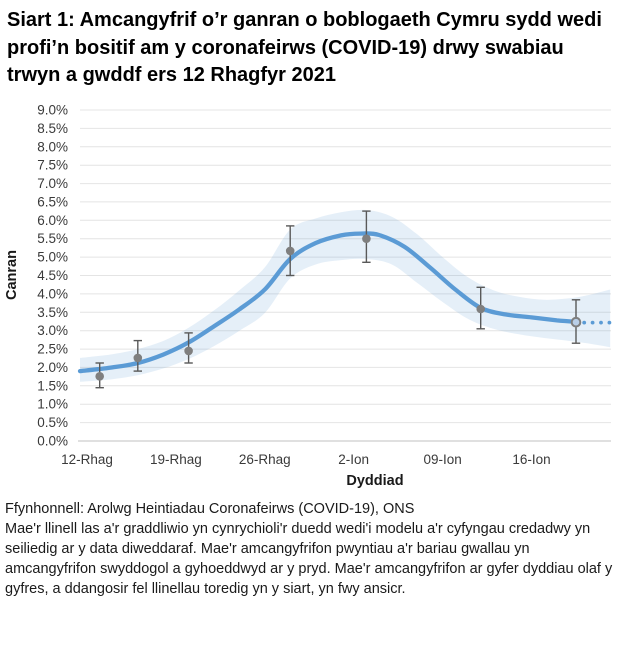 Image resolution: width=632 pixels, height=647 pixels. Describe the element at coordinates (306, 459) in the screenshot. I see `x-axis-labels: 12-Rhag 19-Rhag 26-Rhag 2-Ion 09-Ion 16-Ion` at that location.